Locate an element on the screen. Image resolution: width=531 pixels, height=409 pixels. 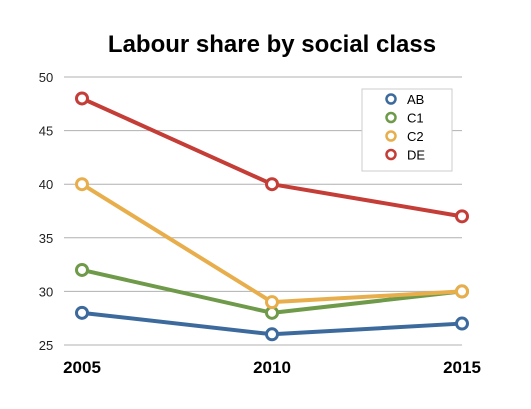
y-axis-tick-labels: 25 30 35 40 45 50 is located at coordinates (46, 211).